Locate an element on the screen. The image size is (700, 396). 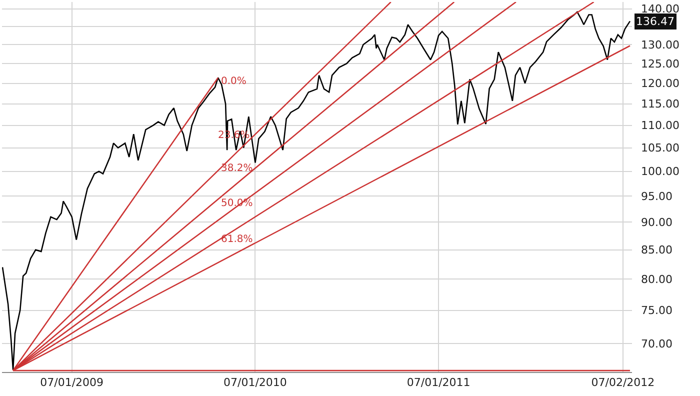
y-tick-label: 95.00 is located at coordinates (656, 196).